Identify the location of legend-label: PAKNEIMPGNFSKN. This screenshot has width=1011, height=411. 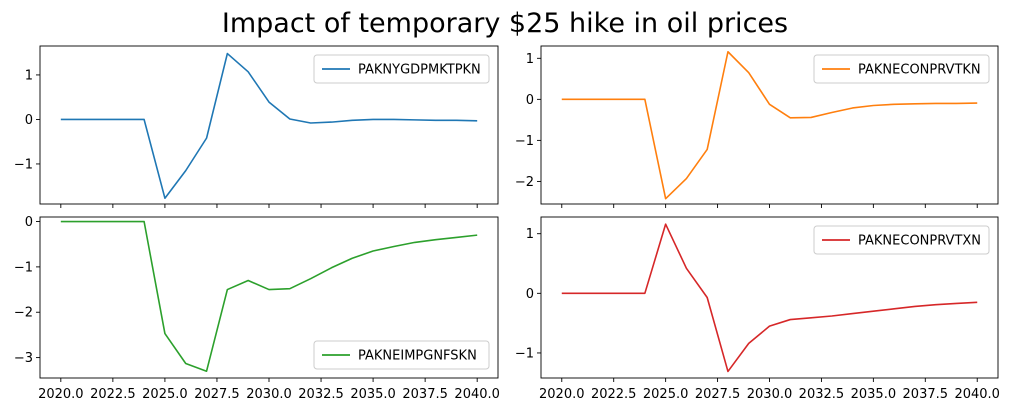
(417, 356).